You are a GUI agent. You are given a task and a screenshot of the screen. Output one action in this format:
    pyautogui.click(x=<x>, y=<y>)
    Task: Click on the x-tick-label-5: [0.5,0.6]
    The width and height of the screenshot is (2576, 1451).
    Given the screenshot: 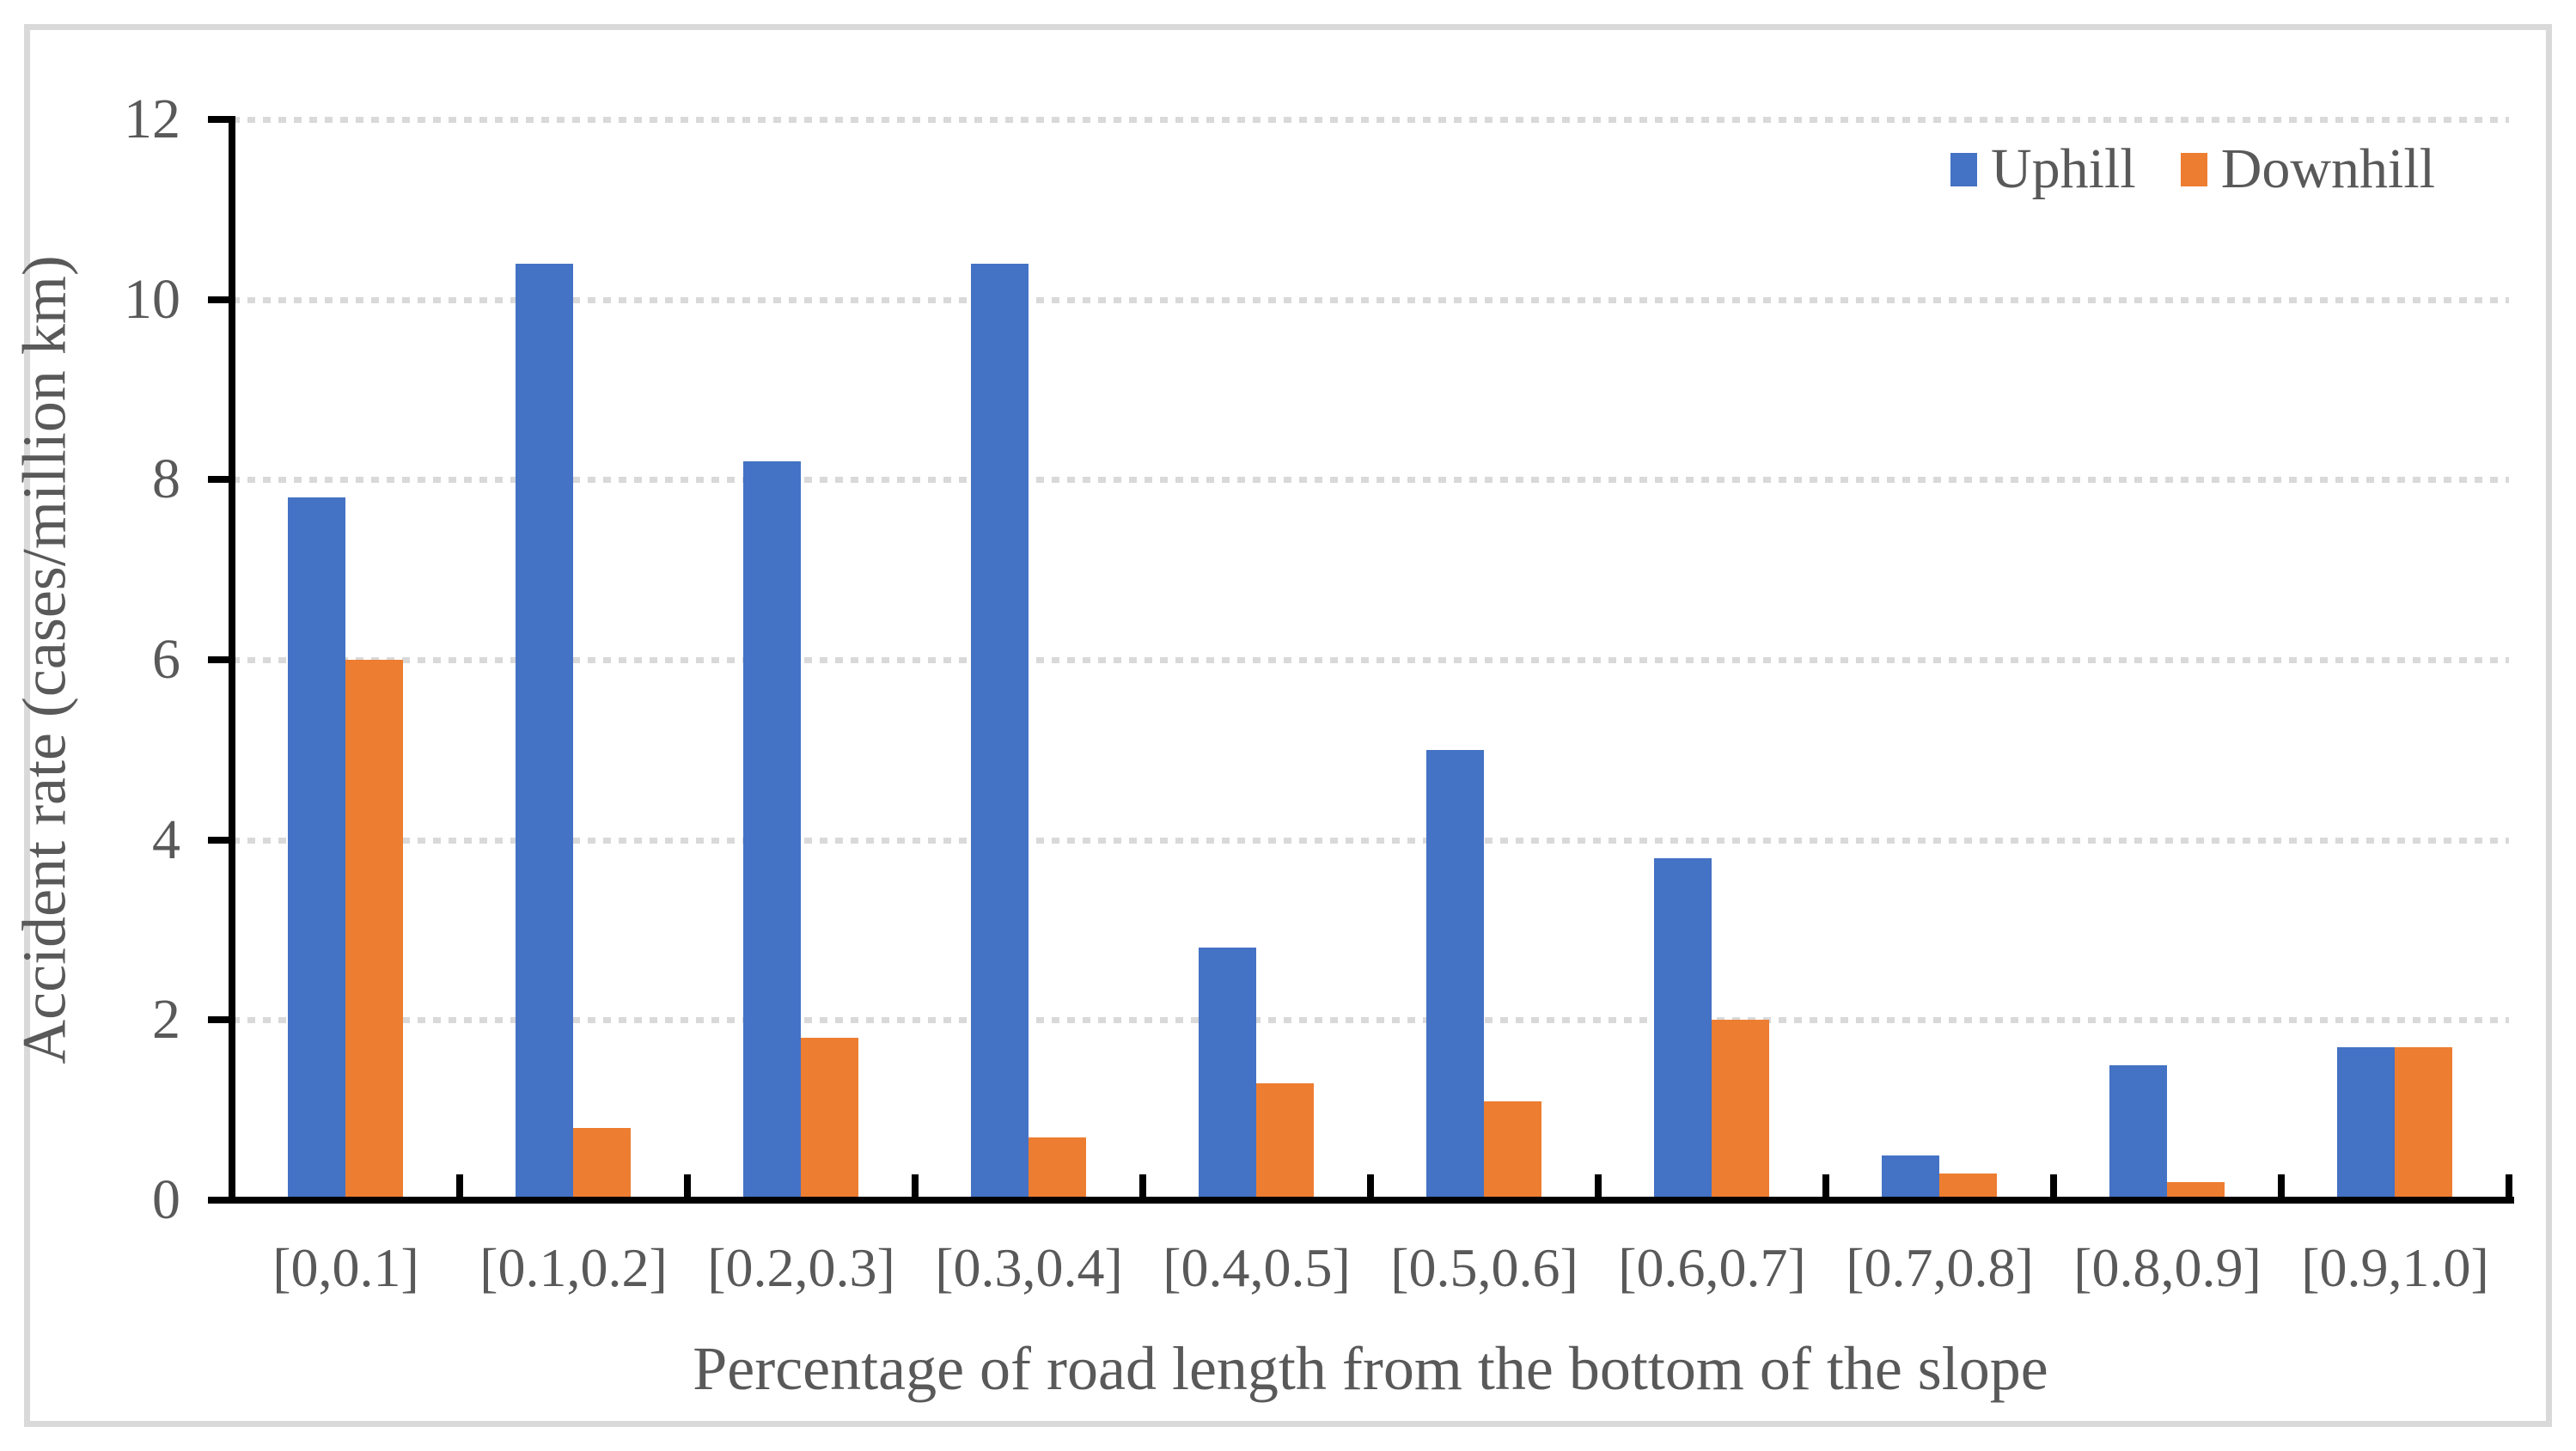 What is the action you would take?
    pyautogui.click(x=1484, y=1267)
    